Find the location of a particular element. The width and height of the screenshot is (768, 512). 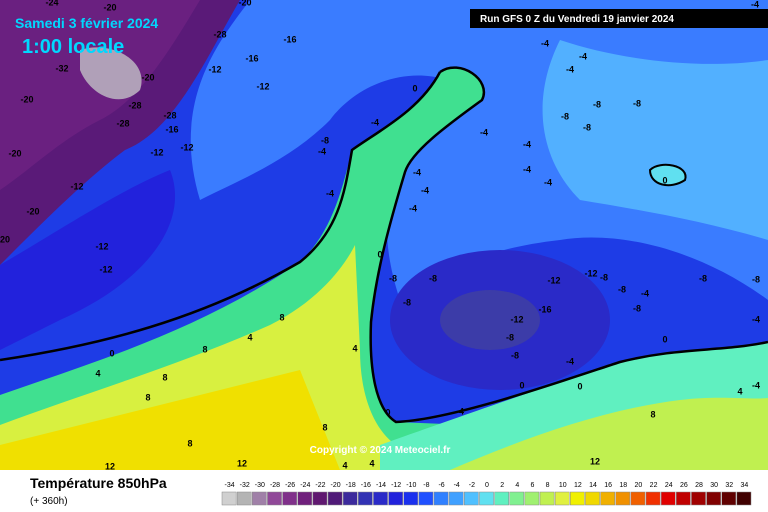

date: Samedi 3 février 2024 is located at coordinates (86, 23).